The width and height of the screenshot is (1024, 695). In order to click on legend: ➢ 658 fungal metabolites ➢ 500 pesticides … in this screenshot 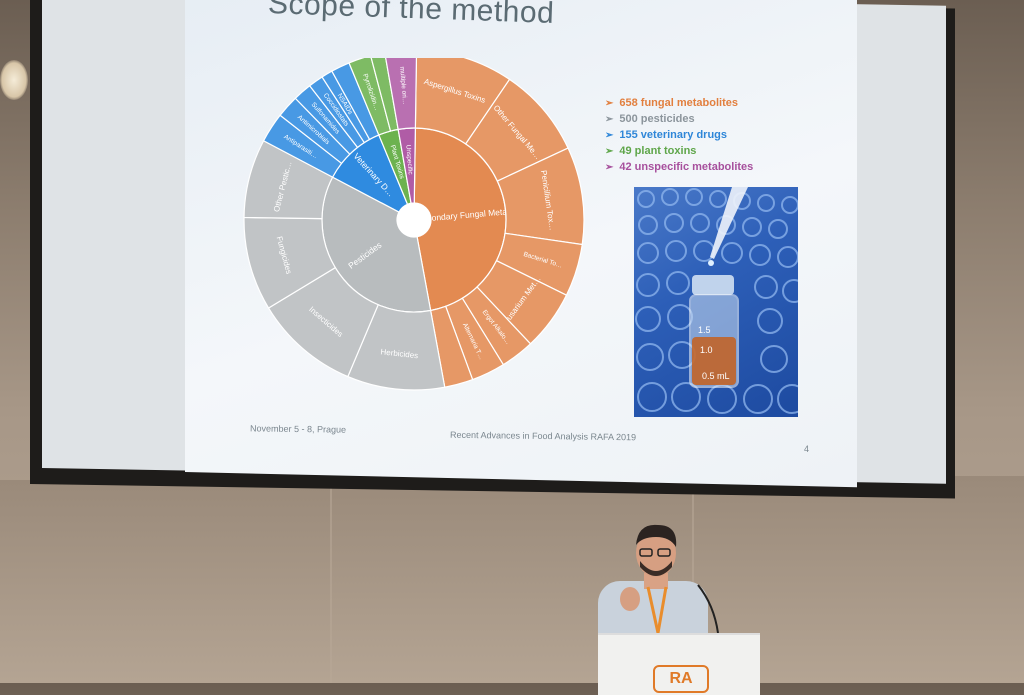, I will do `click(679, 135)`.